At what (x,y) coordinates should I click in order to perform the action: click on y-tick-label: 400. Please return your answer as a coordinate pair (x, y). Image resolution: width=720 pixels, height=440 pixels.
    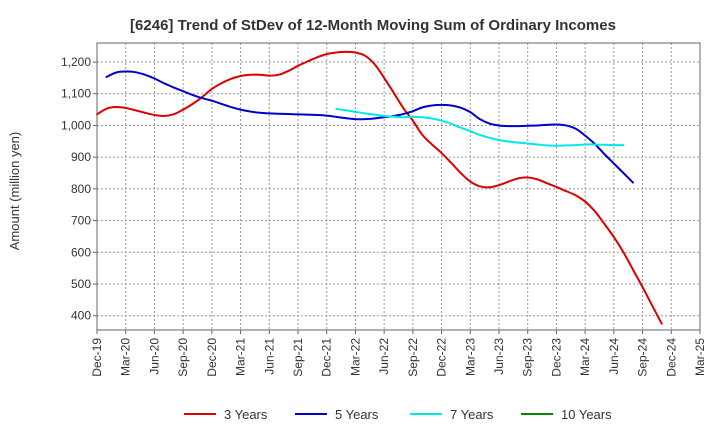
    Looking at the image, I should click on (81, 316).